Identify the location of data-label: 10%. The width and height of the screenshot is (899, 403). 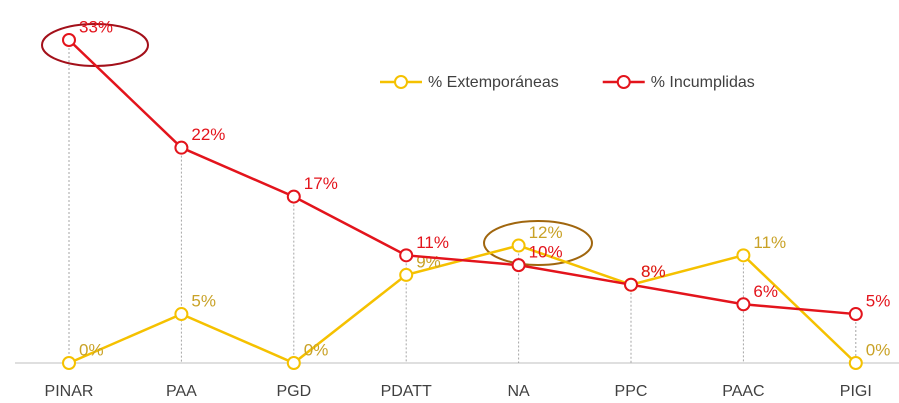
(546, 252).